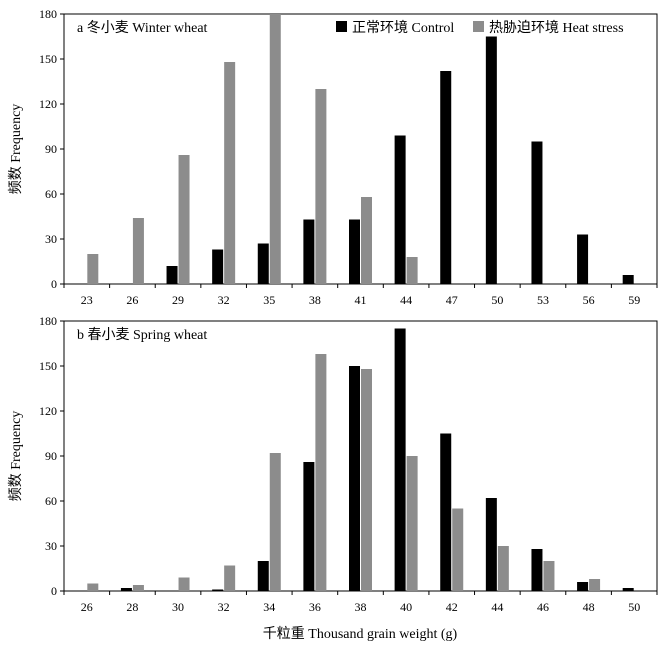 This screenshot has width=671, height=653. Describe the element at coordinates (269, 607) in the screenshot. I see `x-tick-label: 34` at that location.